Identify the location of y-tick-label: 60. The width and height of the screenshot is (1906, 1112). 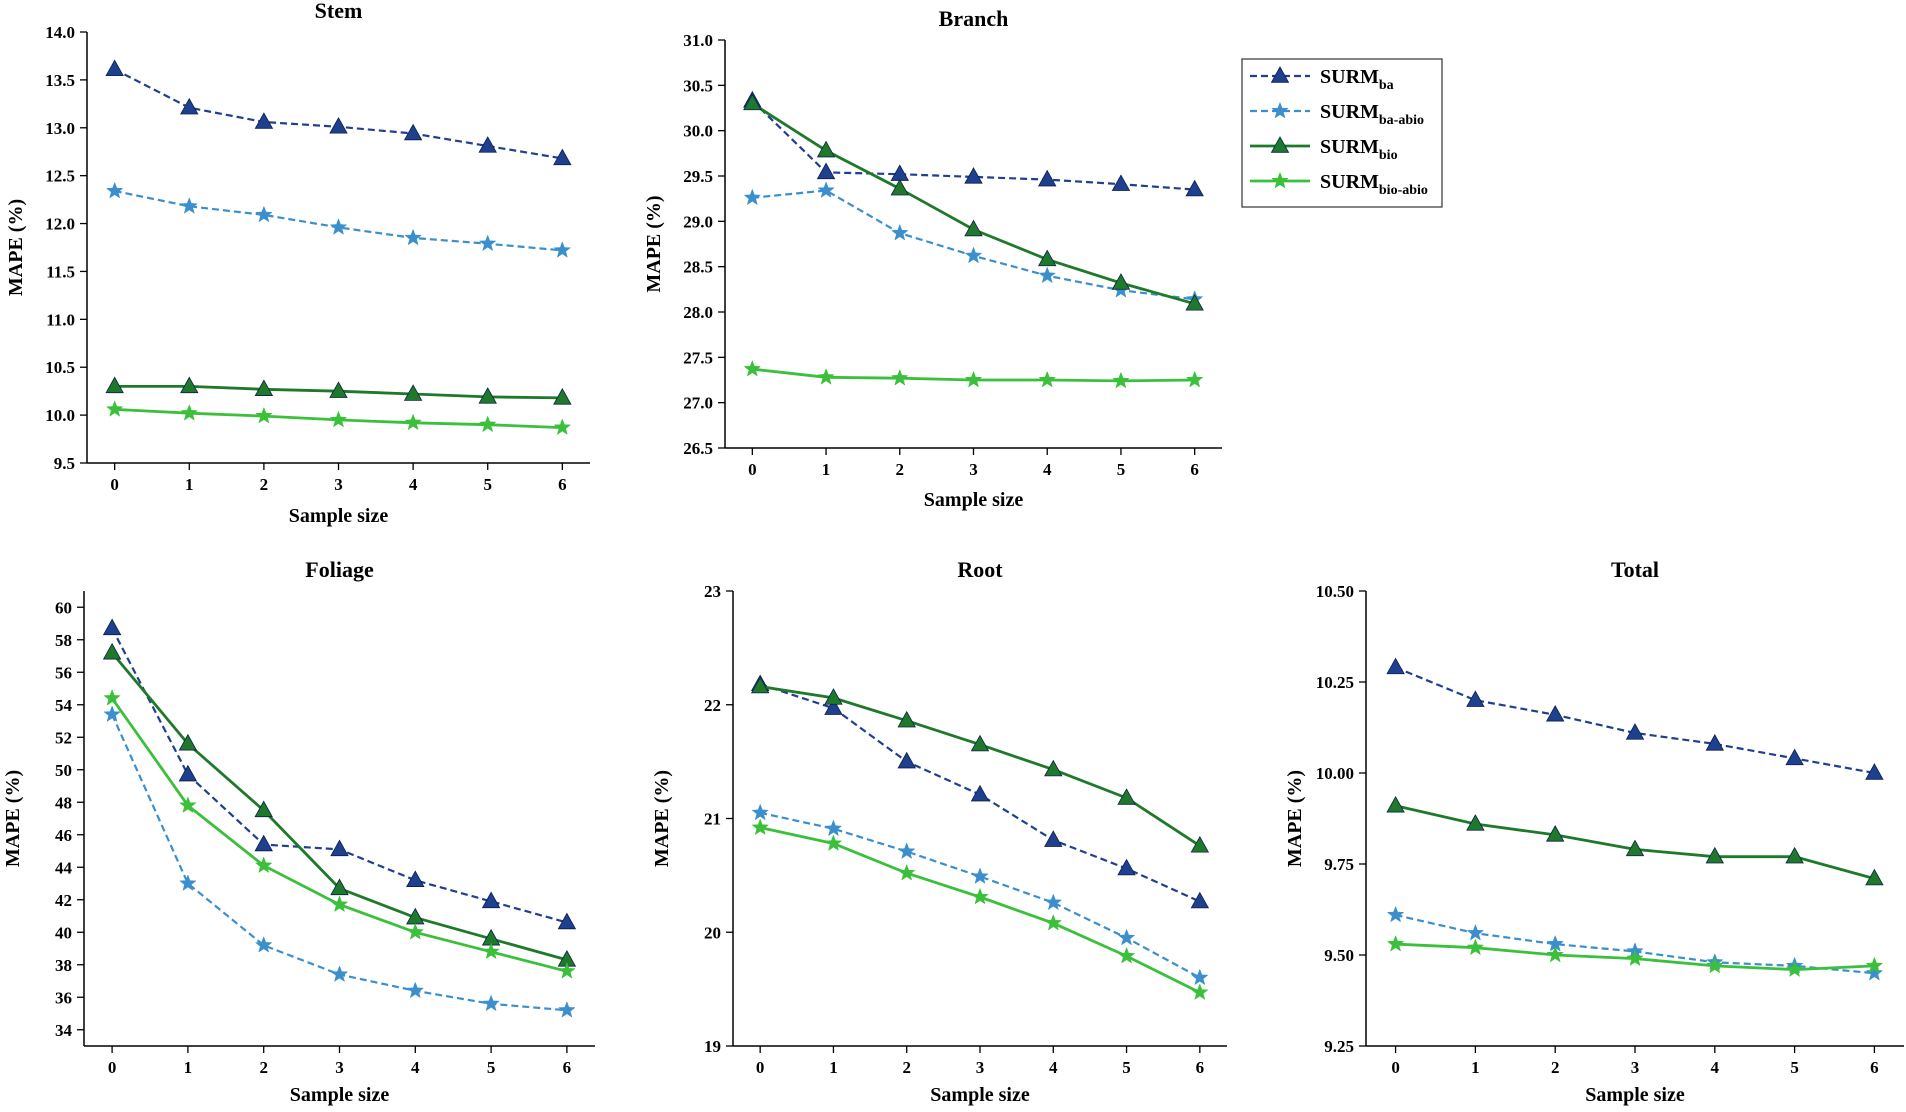
(63, 607).